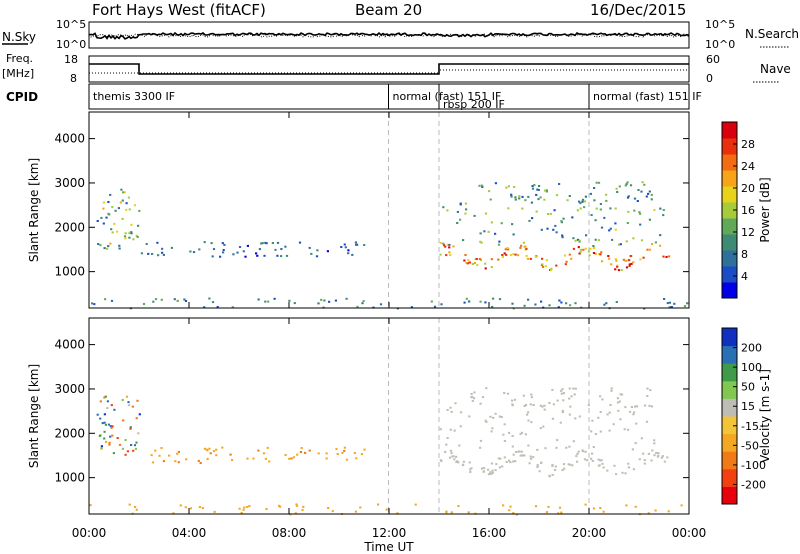 Image resolution: width=800 pixels, height=554 pixels. What do you see at coordinates (389, 69) in the screenshot?
I see `freq-line` at bounding box center [389, 69].